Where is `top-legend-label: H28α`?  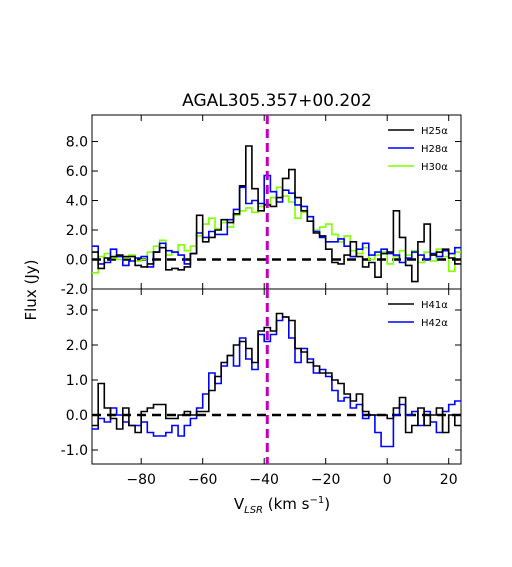
top-legend-label: H28α is located at coordinates (434, 149).